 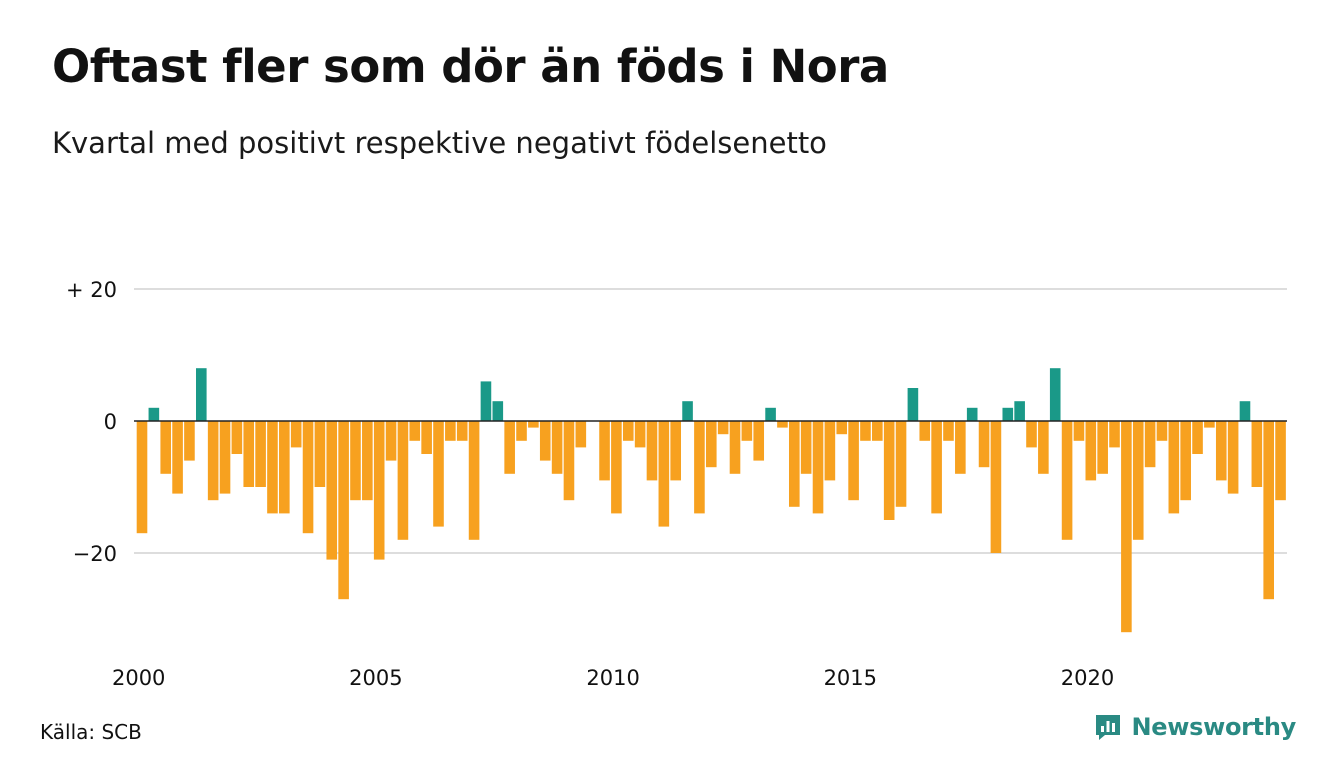 What do you see at coordinates (138, 678) in the screenshot?
I see `x-tick-label: 2000` at bounding box center [138, 678].